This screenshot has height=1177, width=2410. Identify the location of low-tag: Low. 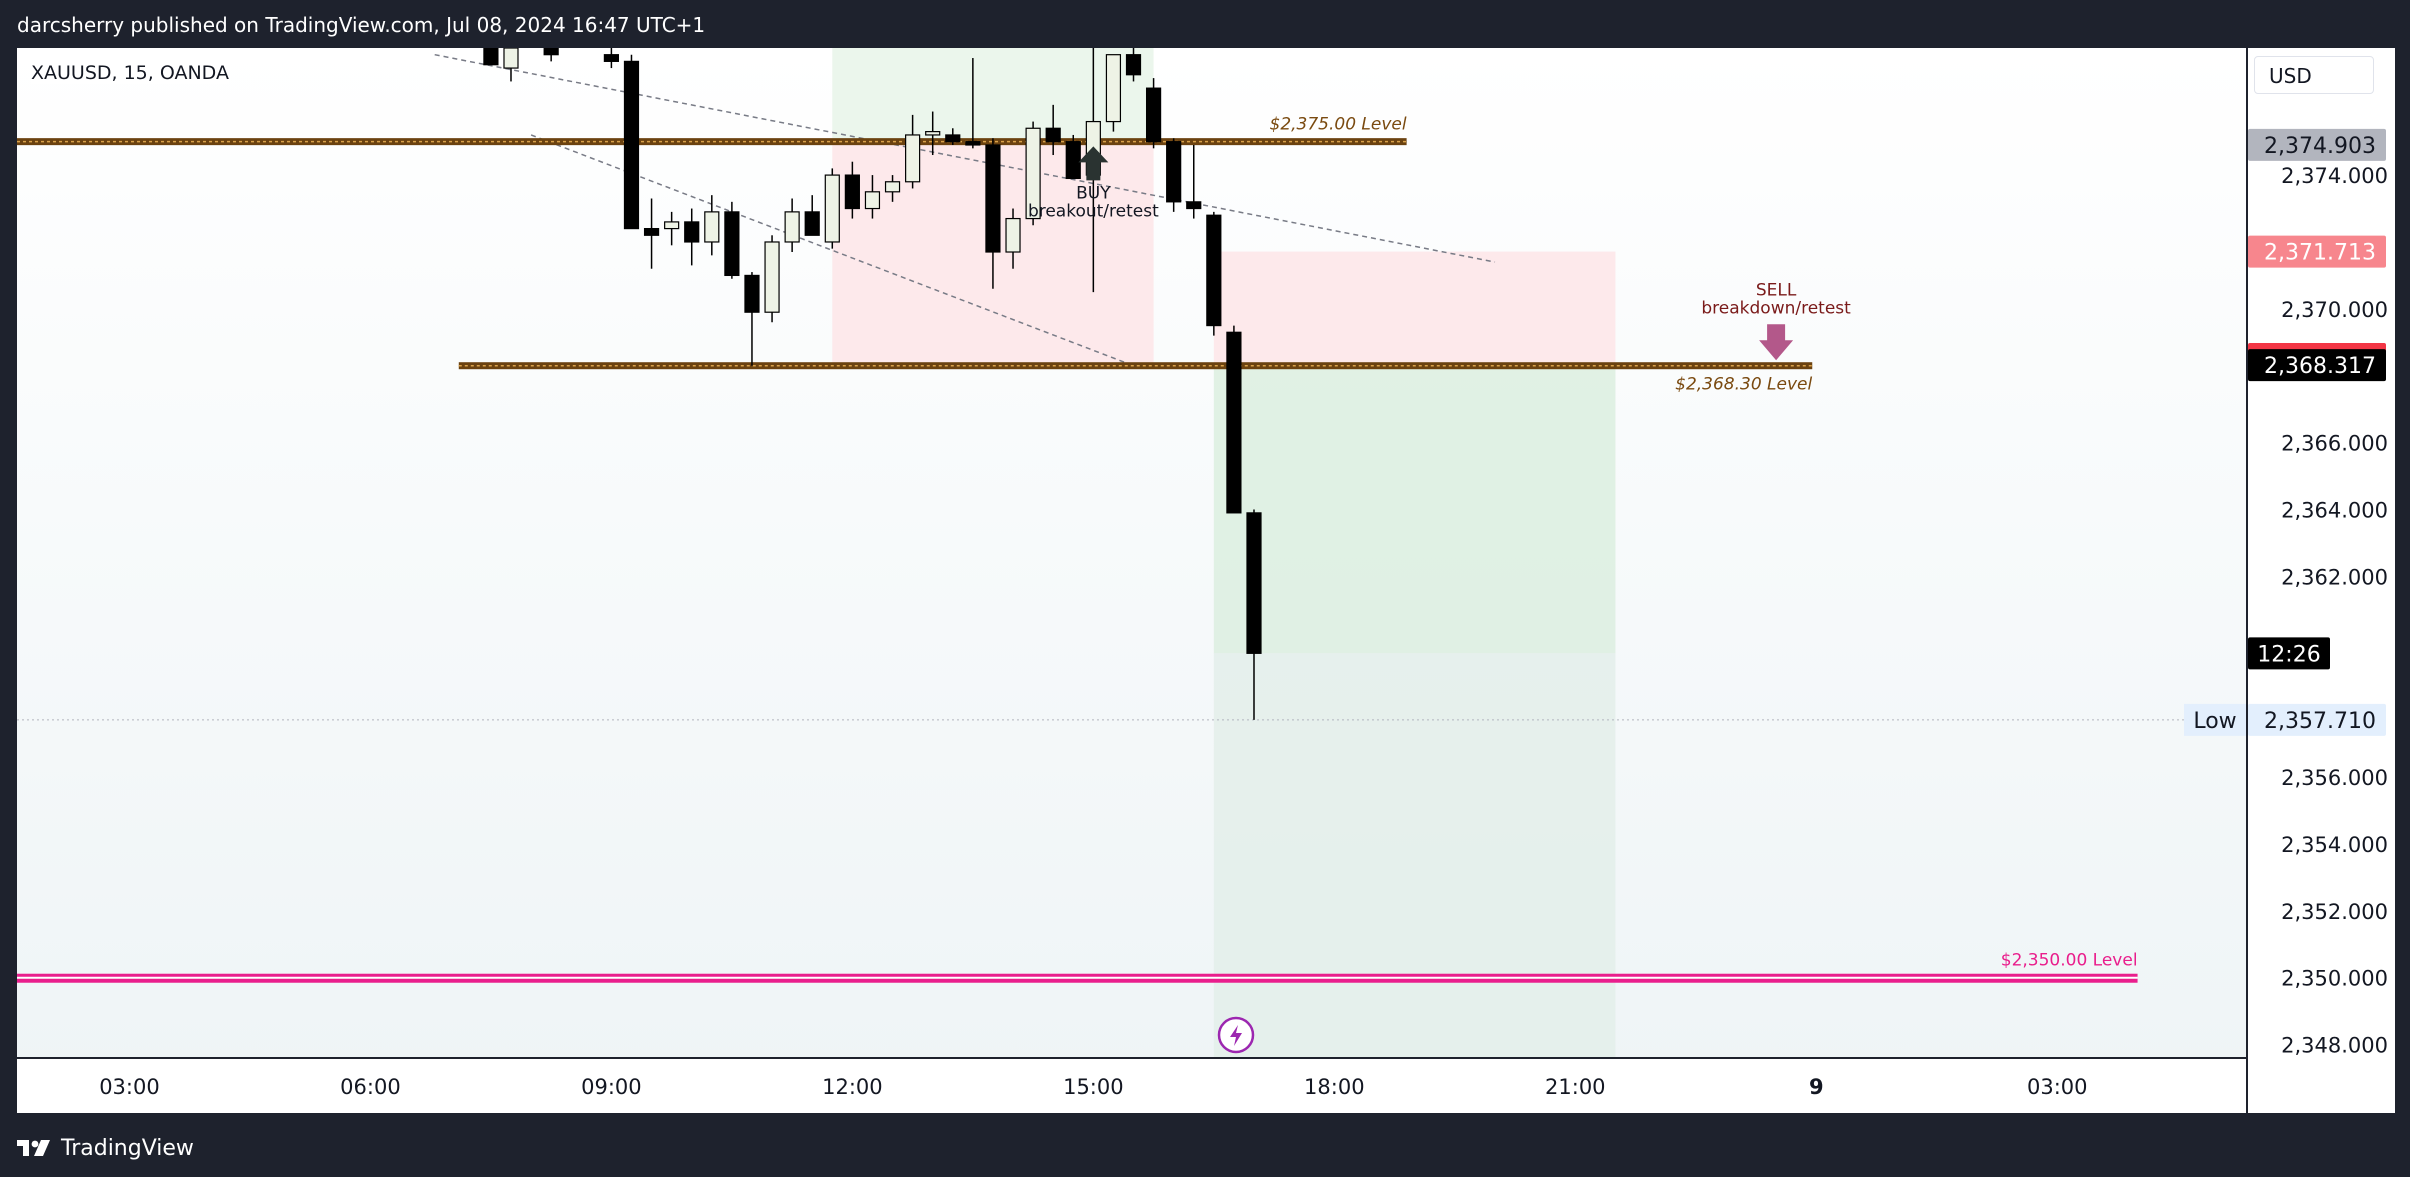
(2215, 719).